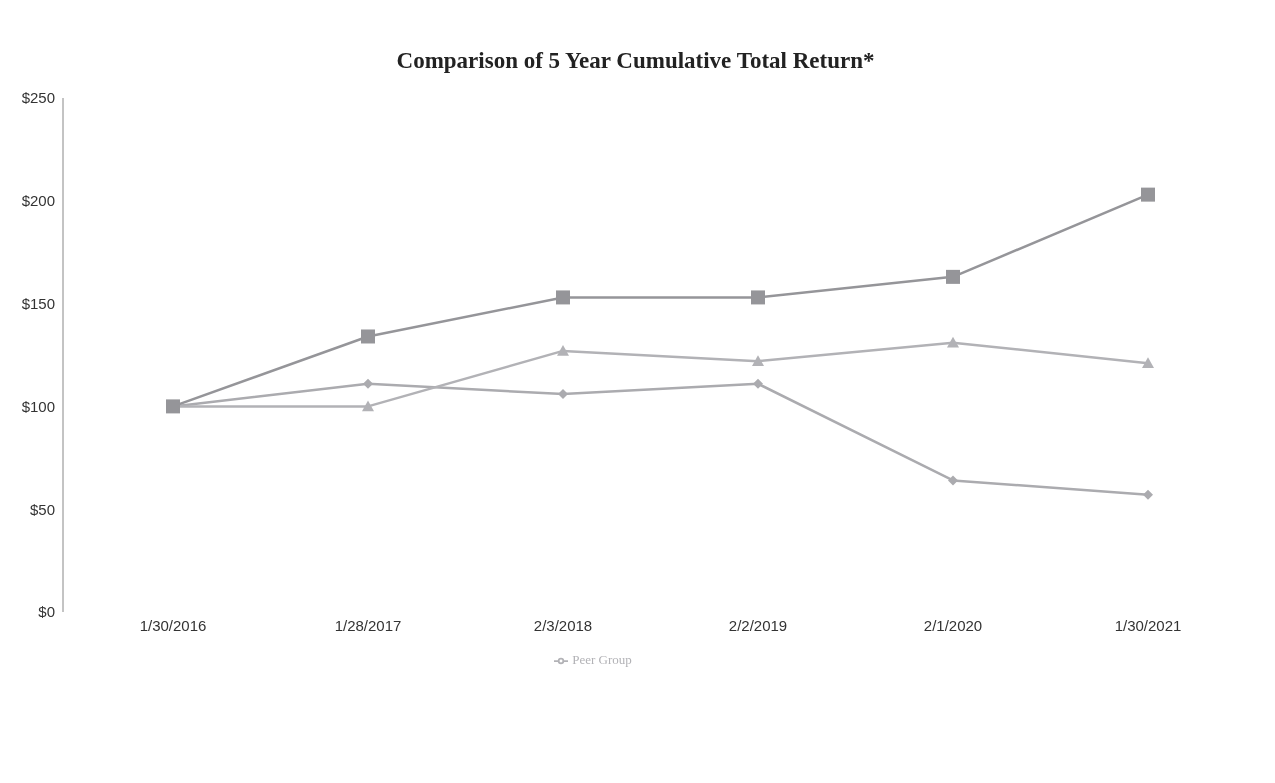 This screenshot has width=1275, height=783. Describe the element at coordinates (38, 303) in the screenshot. I see `y-tick-label: $150` at that location.